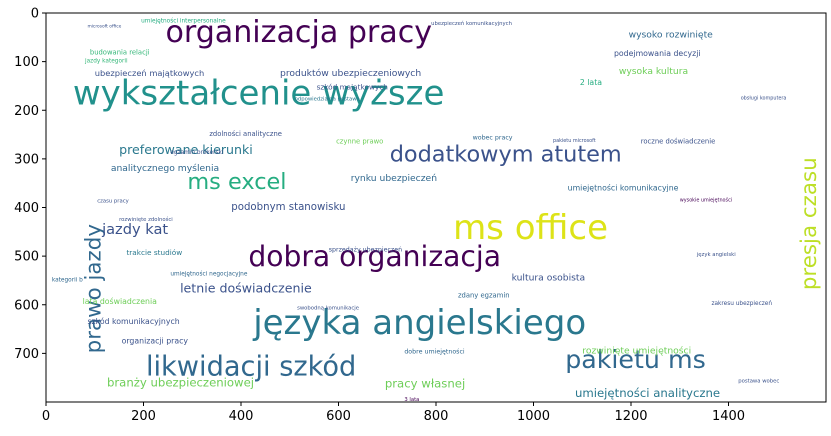 This screenshot has width=831, height=436. Describe the element at coordinates (506, 154) in the screenshot. I see `word-2: dodatkowym atutem` at that location.